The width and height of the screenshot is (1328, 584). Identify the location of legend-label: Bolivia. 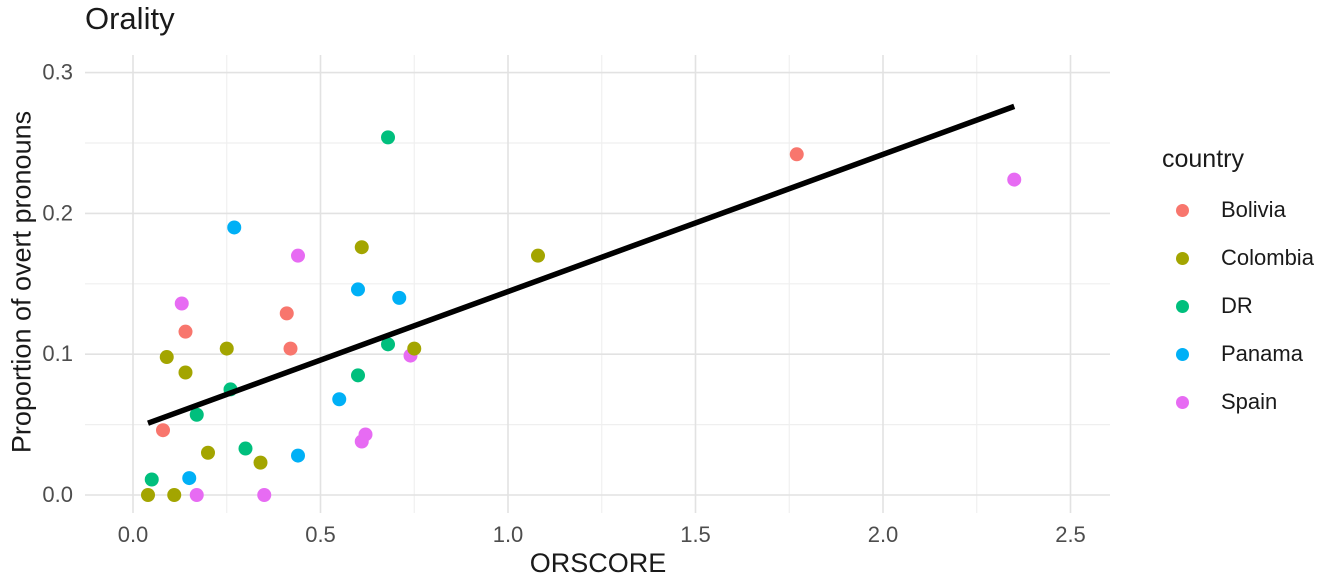
(1253, 209).